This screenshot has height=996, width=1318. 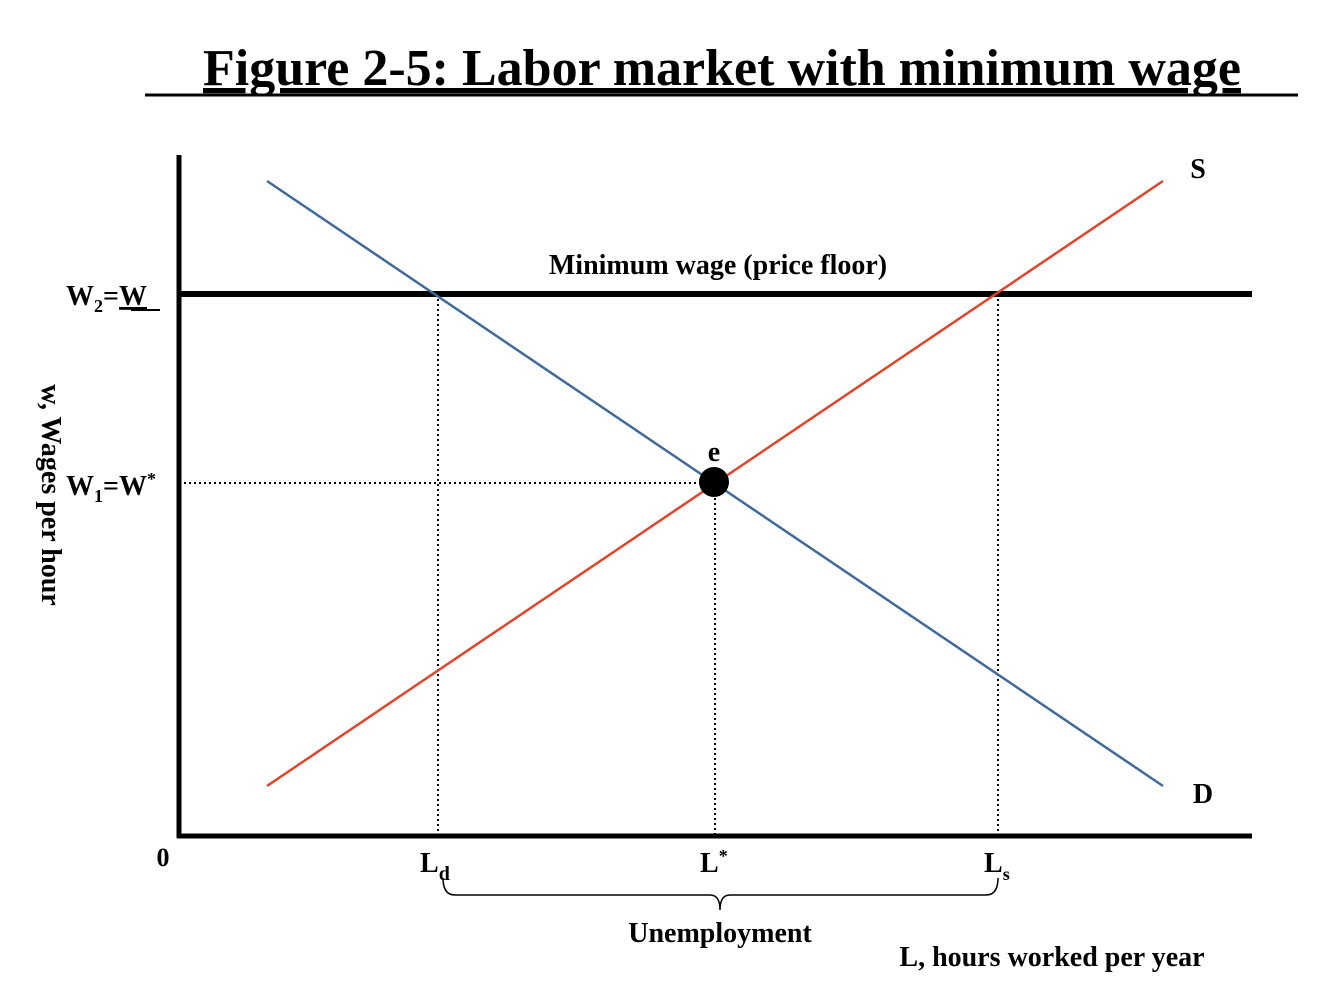 I want to click on ls-label: Ls, so click(x=997, y=866).